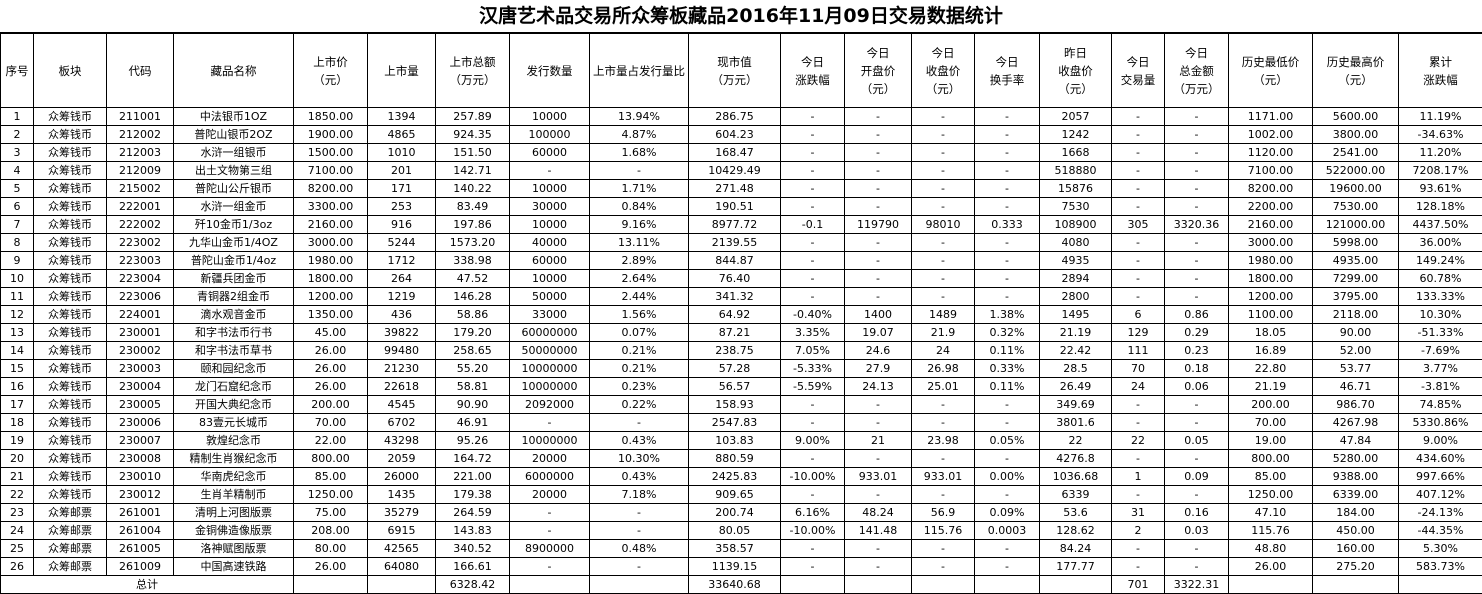 The height and width of the screenshot is (594, 1482). What do you see at coordinates (1076, 495) in the screenshot?
I see `cell-prev-close: 6339` at bounding box center [1076, 495].